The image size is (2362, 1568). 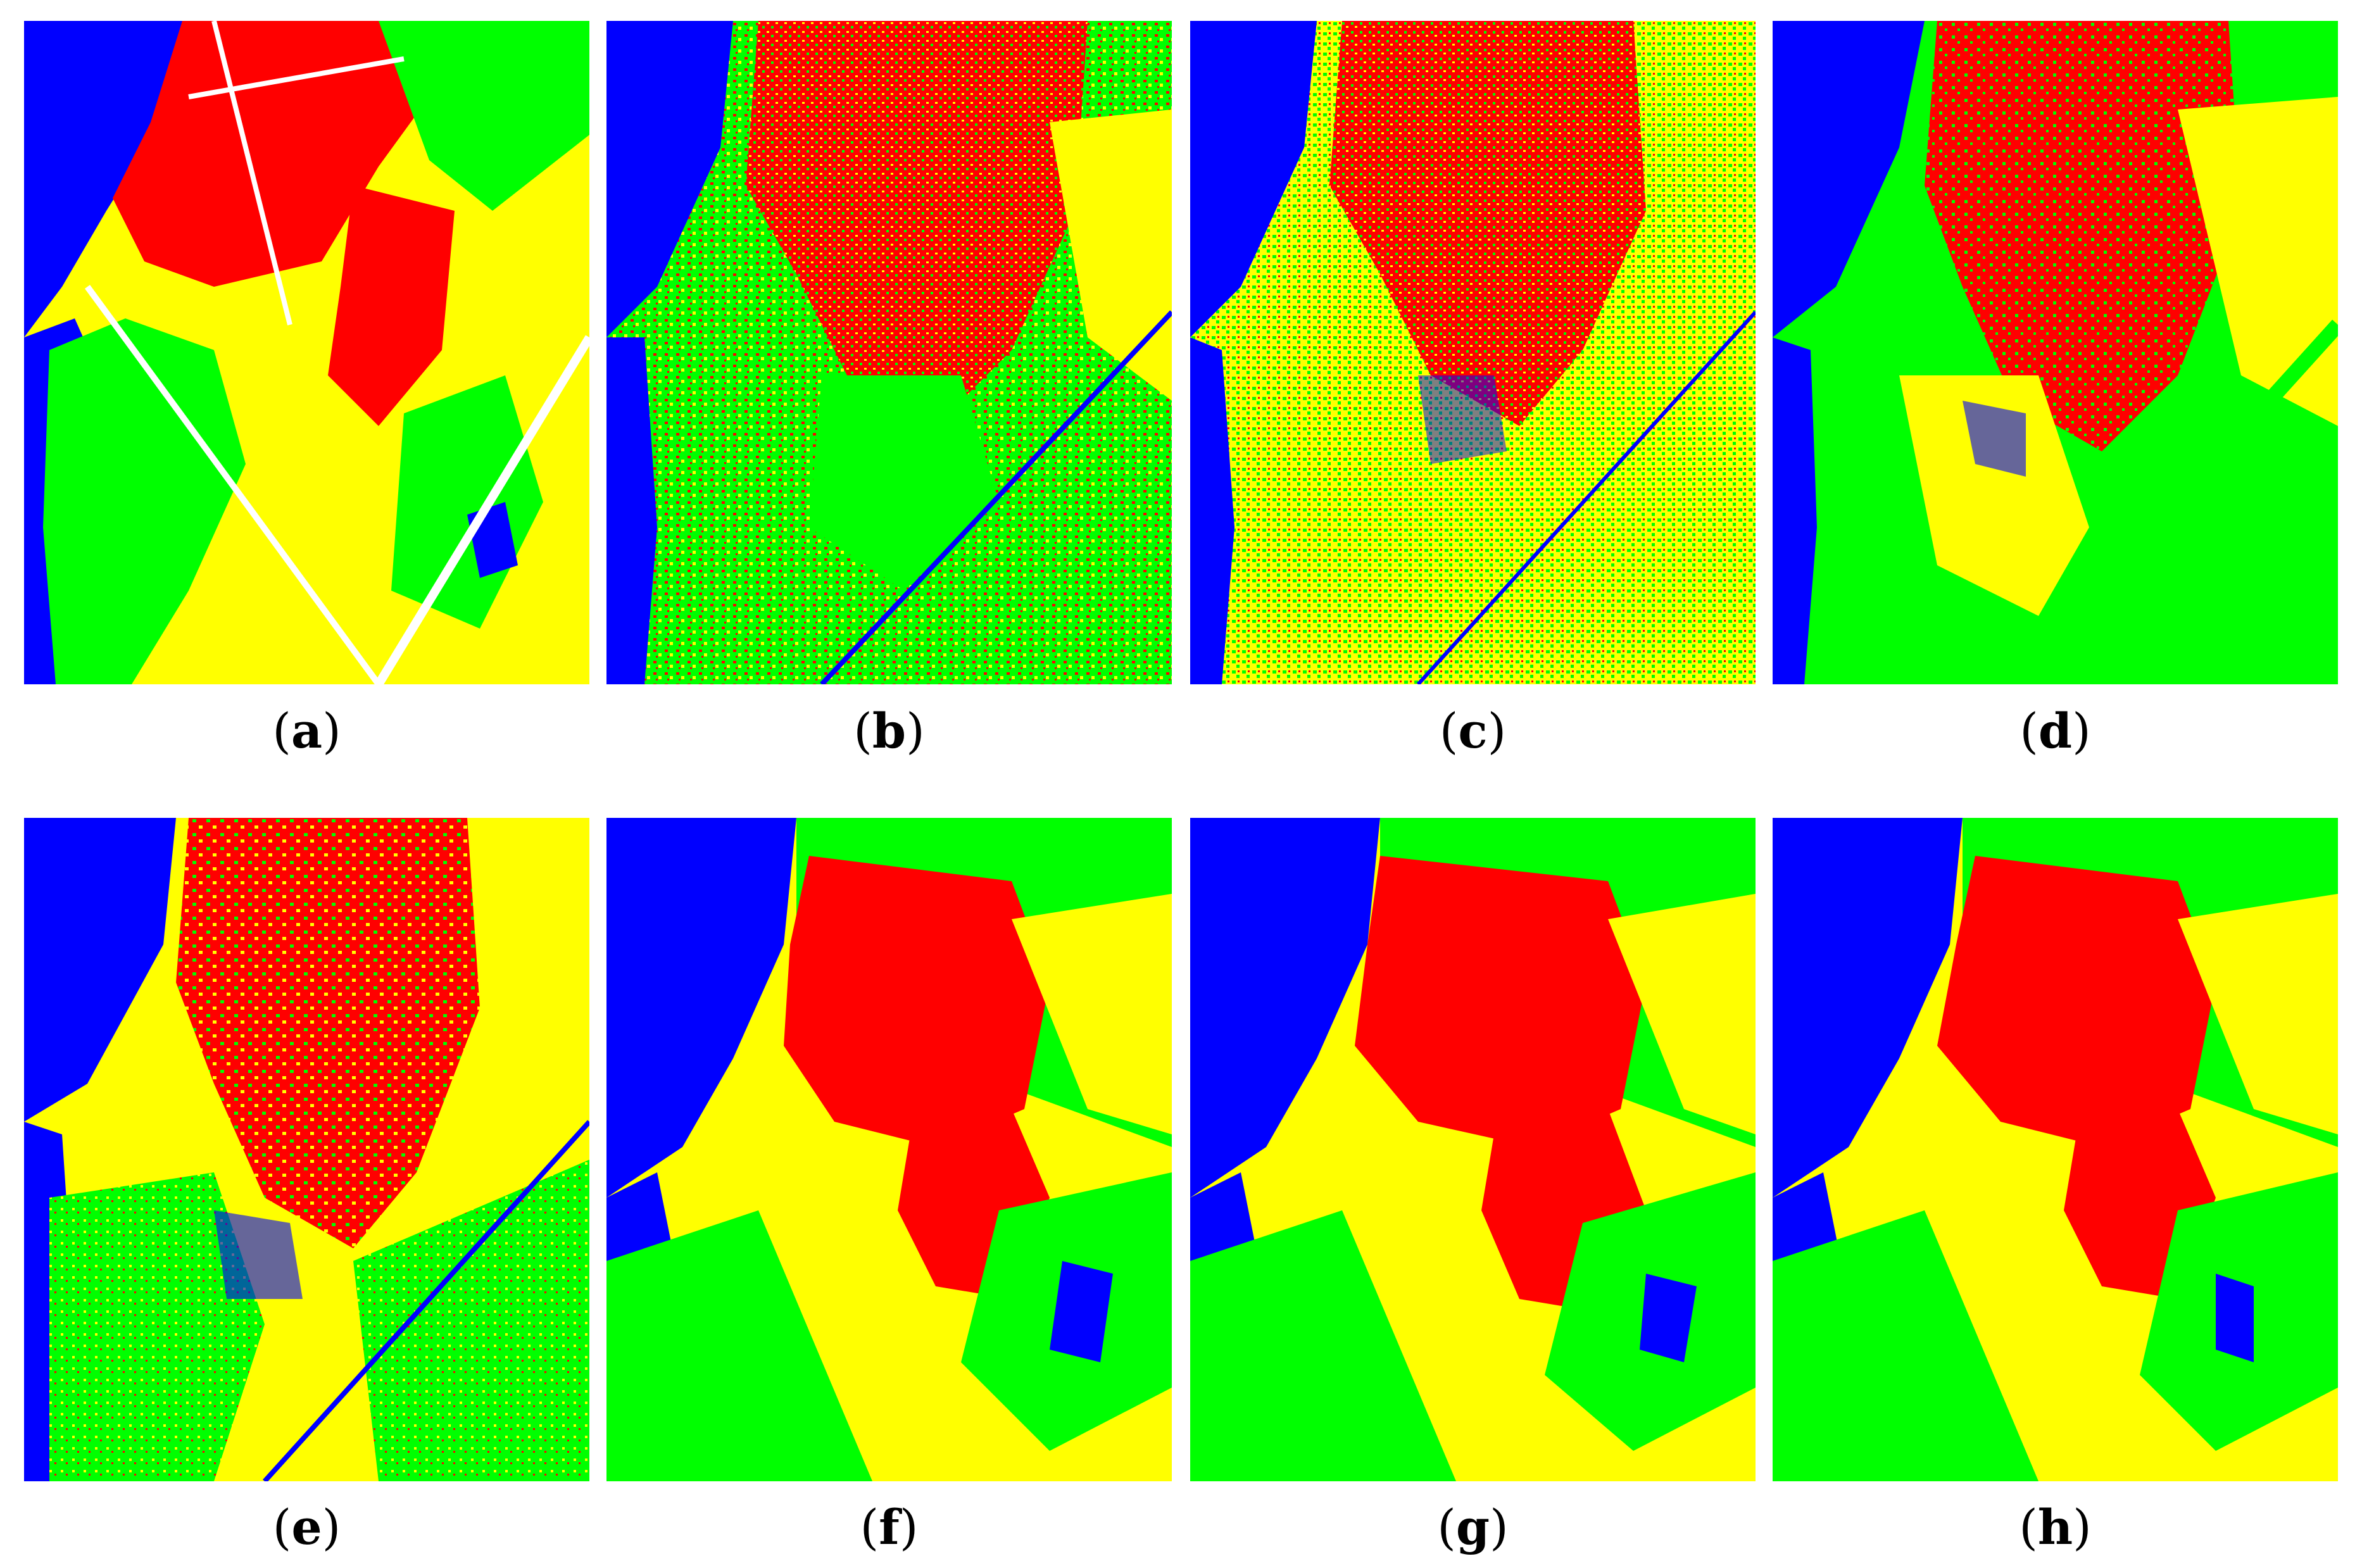 I want to click on classification-map-b, so click(x=889, y=352).